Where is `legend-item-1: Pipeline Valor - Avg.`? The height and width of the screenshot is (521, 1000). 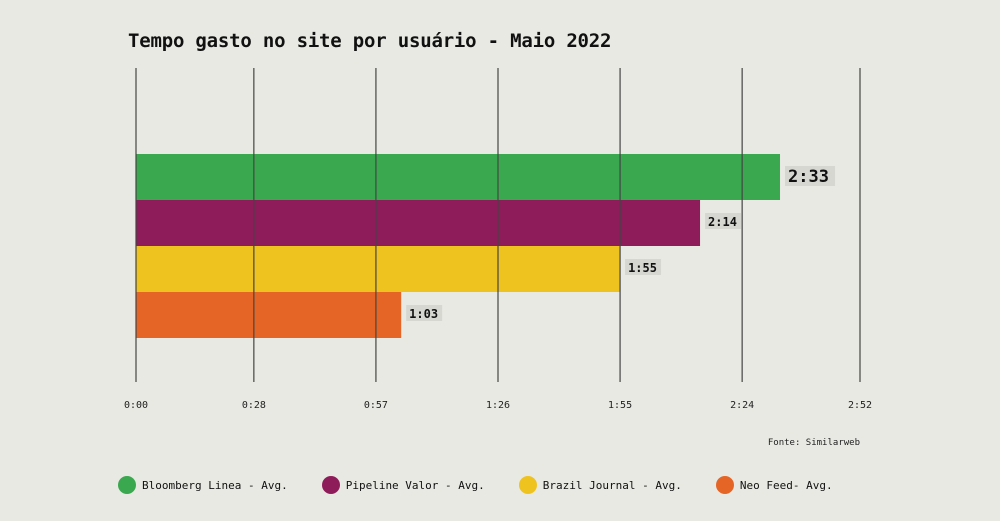
legend-item-1: Pipeline Valor - Avg. is located at coordinates (403, 485).